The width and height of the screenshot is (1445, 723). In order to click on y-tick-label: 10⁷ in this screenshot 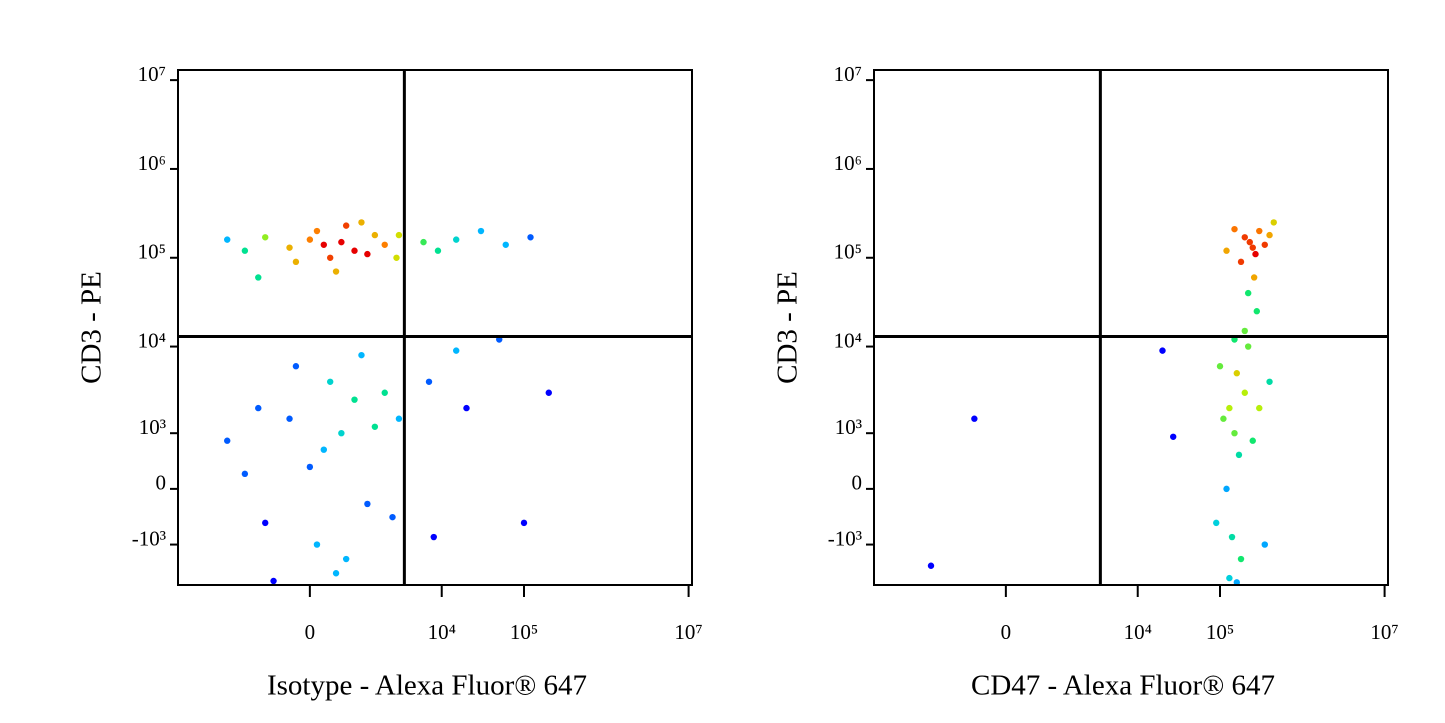, I will do `click(152, 74)`.